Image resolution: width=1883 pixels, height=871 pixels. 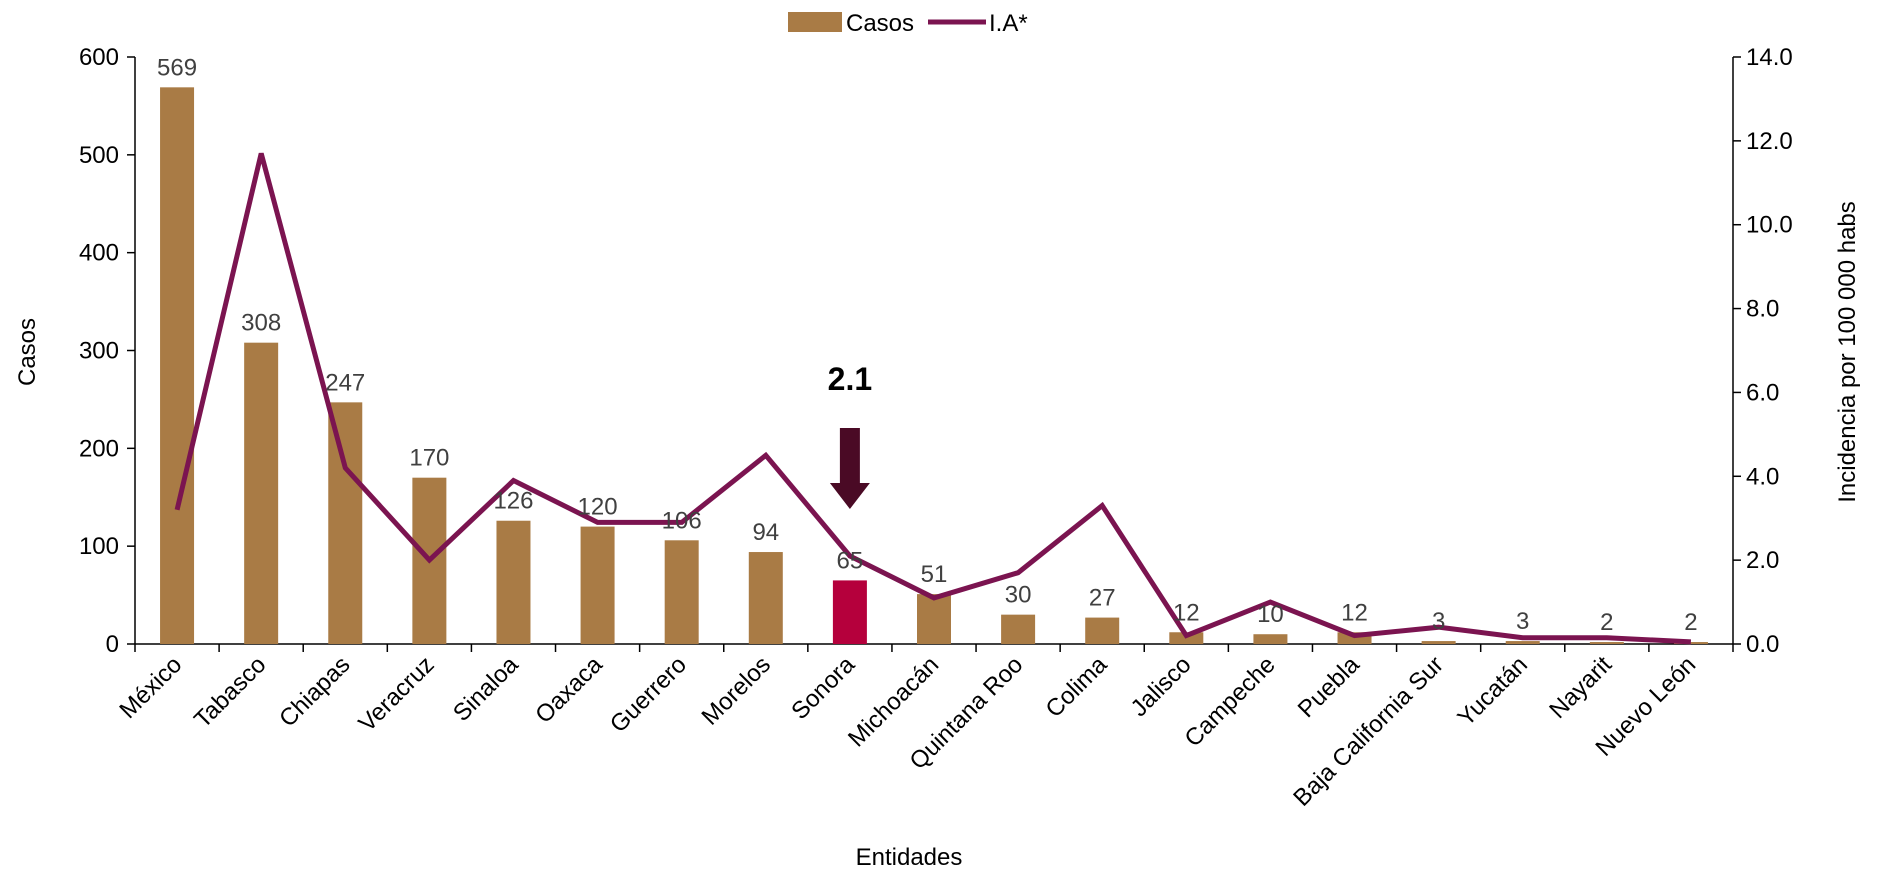 What do you see at coordinates (1762, 309) in the screenshot?
I see `y2-tick-label: 8.0` at bounding box center [1762, 309].